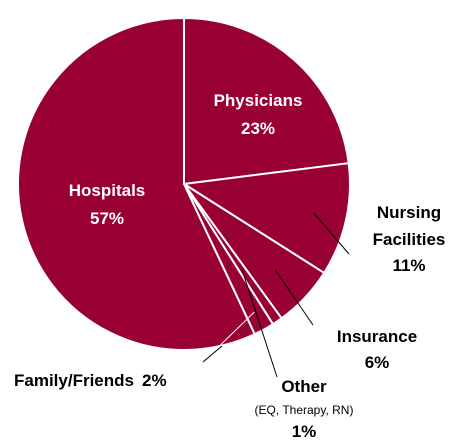 The height and width of the screenshot is (443, 466). I want to click on leader-family-friends, so click(212, 354).